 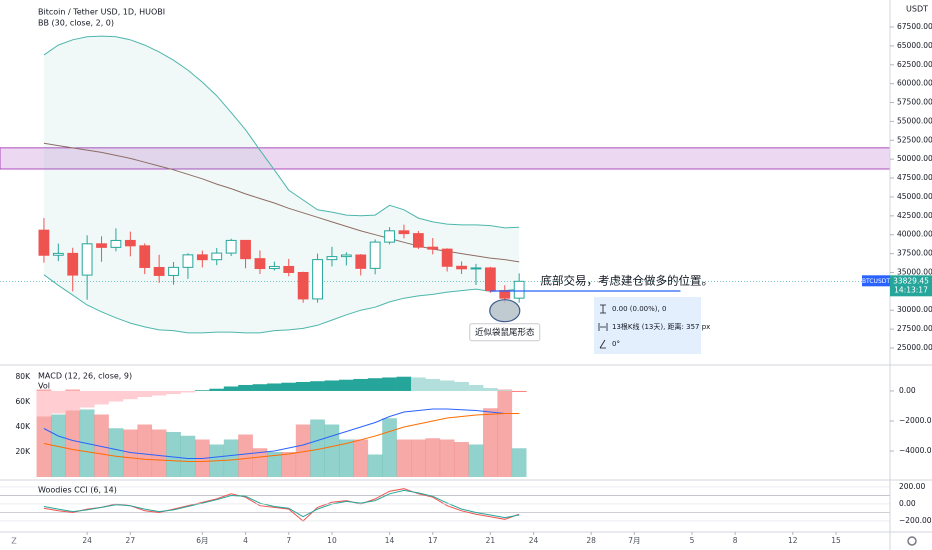 I want to click on cci-tick-label: 0.00, so click(x=907, y=503).